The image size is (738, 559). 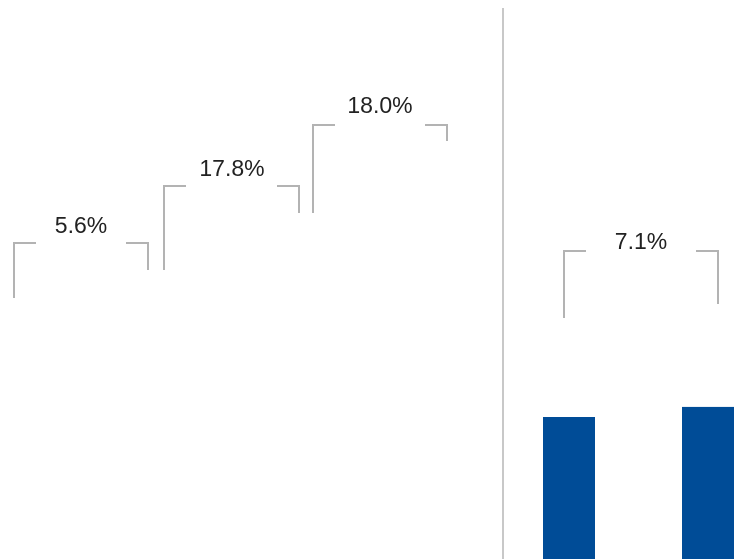 What do you see at coordinates (638, 482) in the screenshot?
I see `bar-group` at bounding box center [638, 482].